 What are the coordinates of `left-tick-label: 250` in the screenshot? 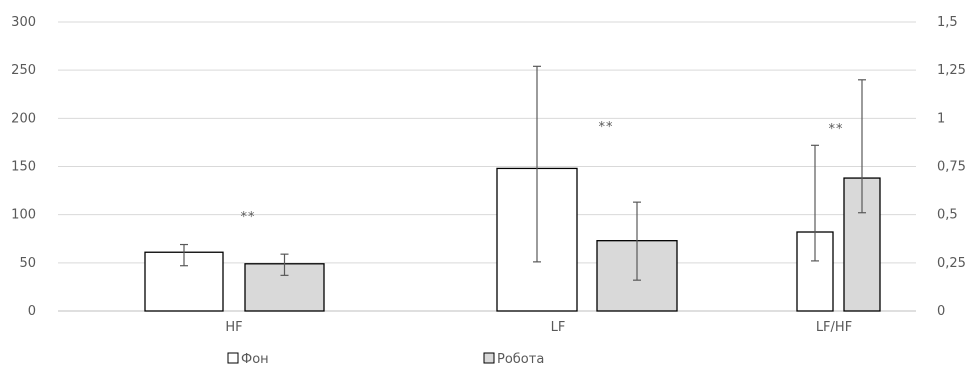 It's located at (23, 70).